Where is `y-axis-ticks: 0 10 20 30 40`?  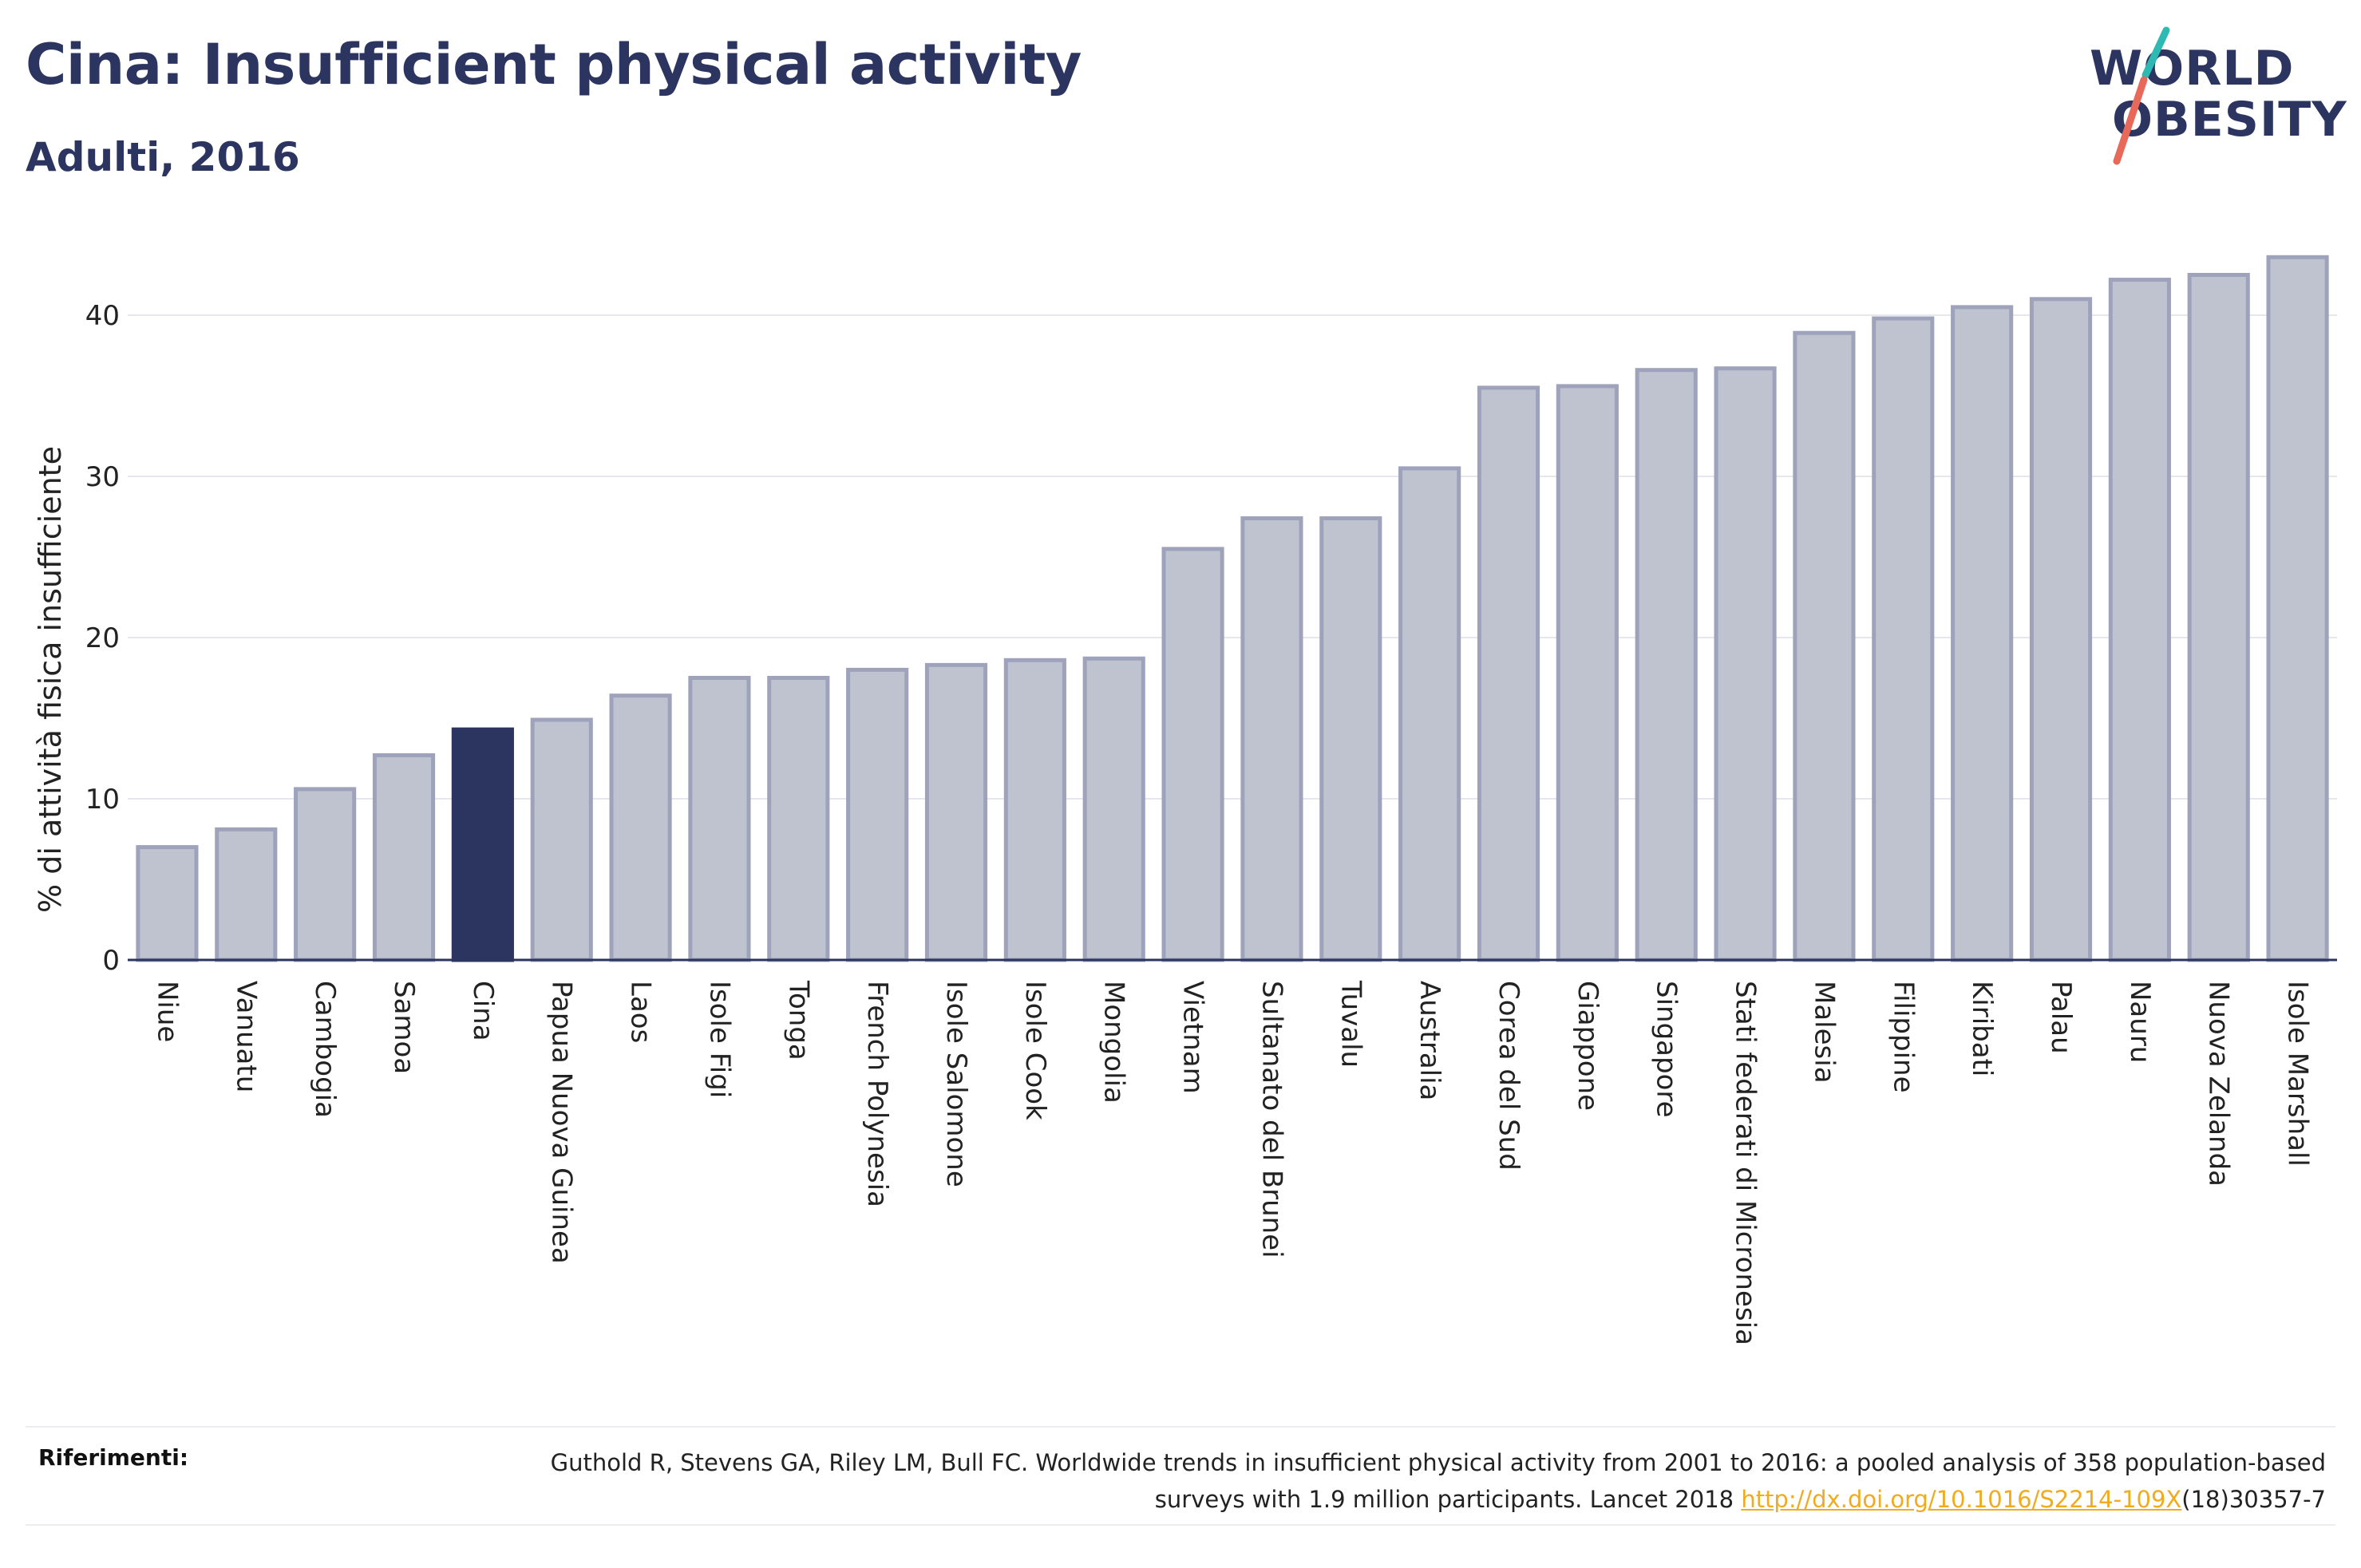 y-axis-ticks: 0 10 20 30 40 is located at coordinates (102, 638).